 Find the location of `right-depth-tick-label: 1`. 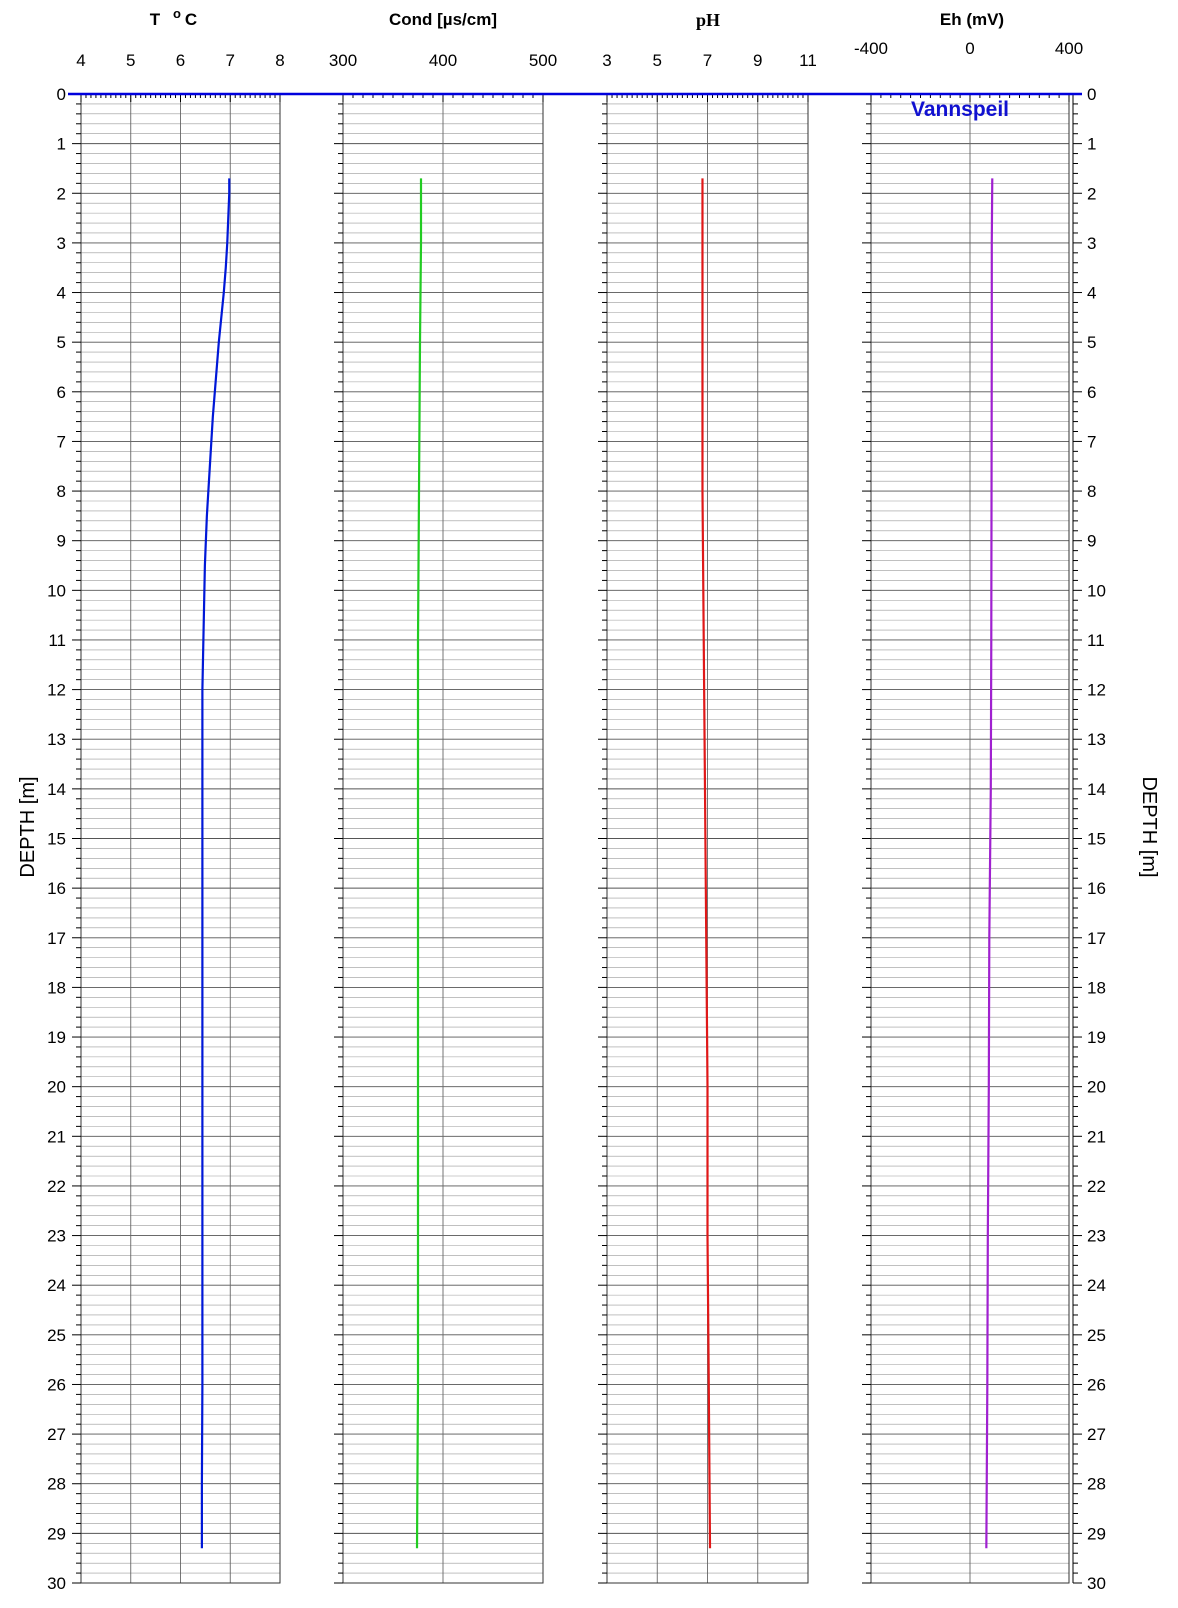

right-depth-tick-label: 1 is located at coordinates (1091, 144).